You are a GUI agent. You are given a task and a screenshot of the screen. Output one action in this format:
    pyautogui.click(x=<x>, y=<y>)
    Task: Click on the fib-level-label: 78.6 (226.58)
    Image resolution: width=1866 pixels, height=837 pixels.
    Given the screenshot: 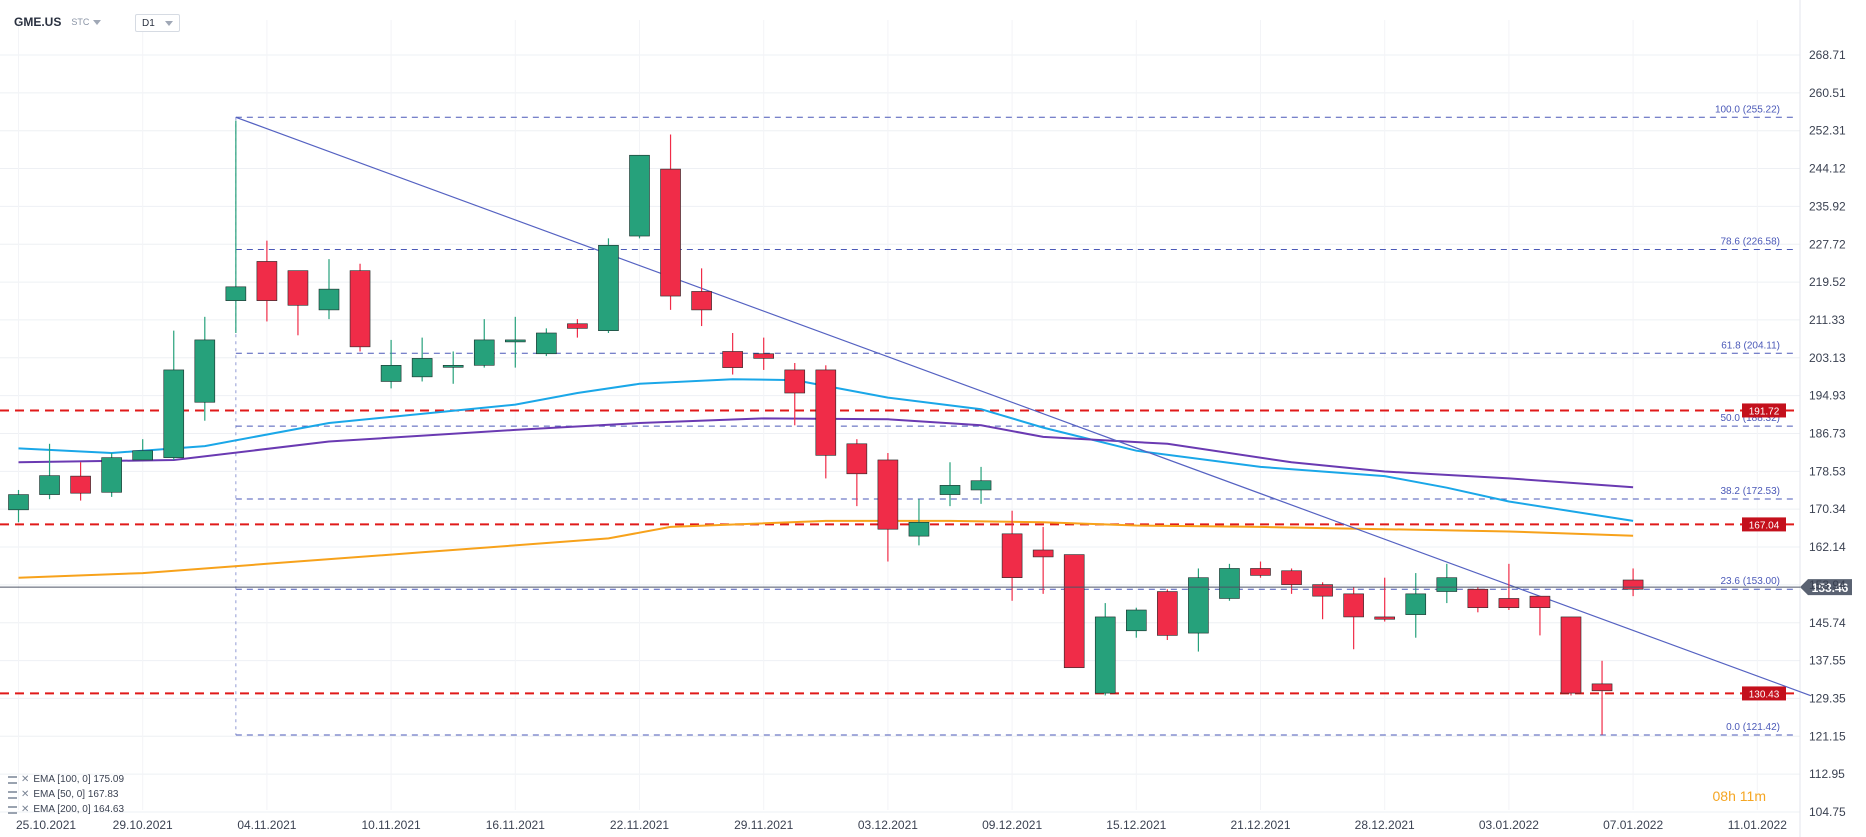 What is the action you would take?
    pyautogui.click(x=1751, y=242)
    